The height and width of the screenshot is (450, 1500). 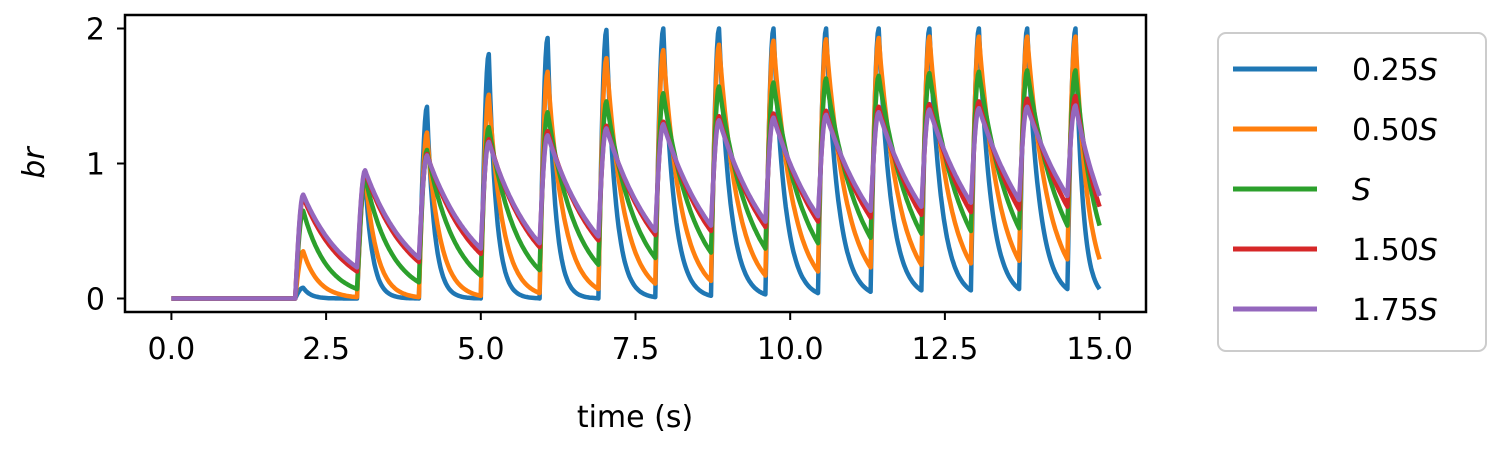 I want to click on legend-frame, so click(x=1352, y=192).